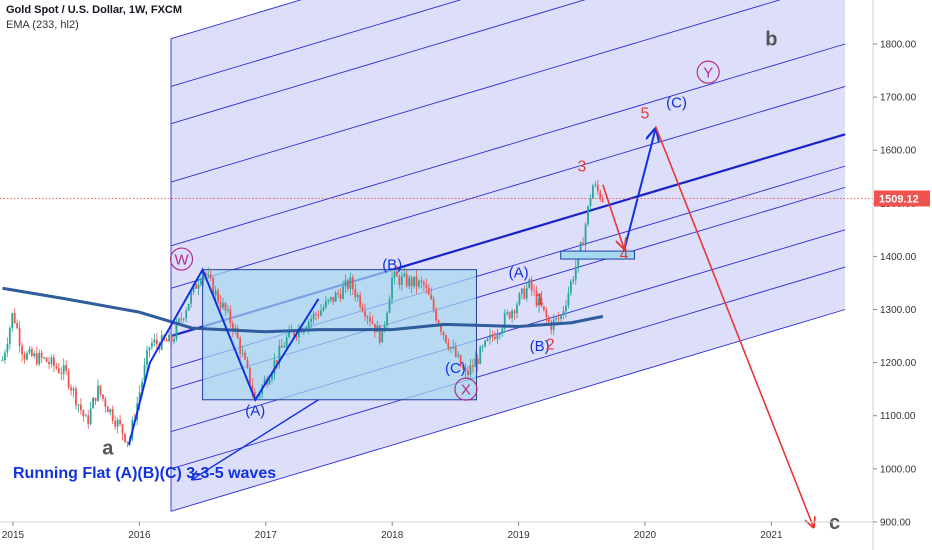 The width and height of the screenshot is (932, 550). I want to click on time-tick-label-4: 2019, so click(518, 535).